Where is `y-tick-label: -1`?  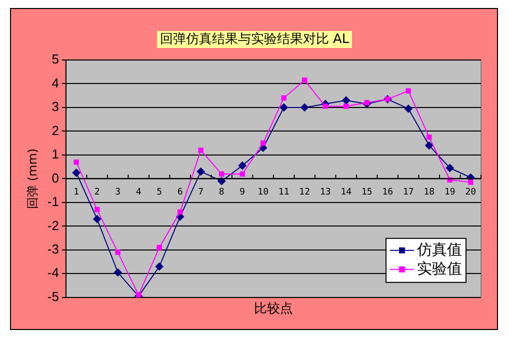
y-tick-label: -1 is located at coordinates (53, 202).